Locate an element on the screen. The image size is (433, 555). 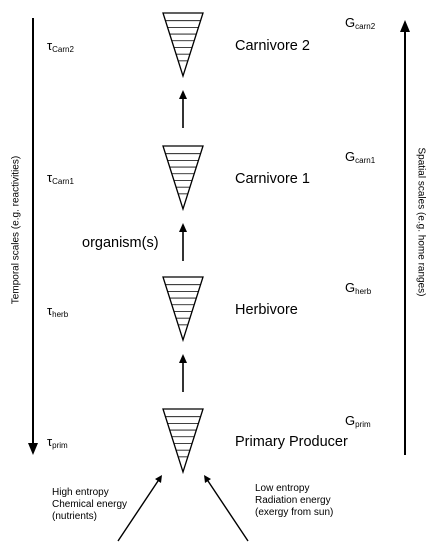
radiation-line-1: Low entropy is located at coordinates (282, 488).